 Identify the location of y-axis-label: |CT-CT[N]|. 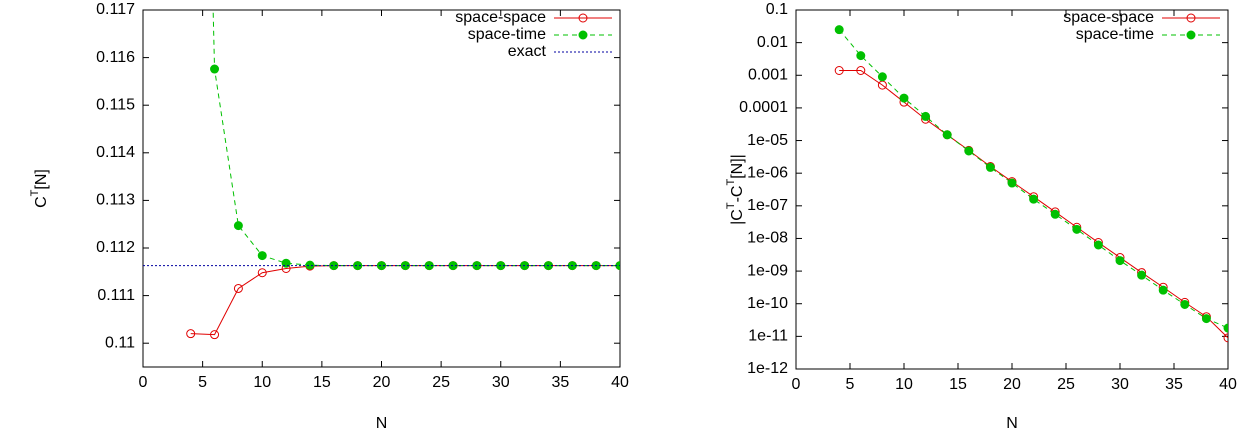
(735, 189).